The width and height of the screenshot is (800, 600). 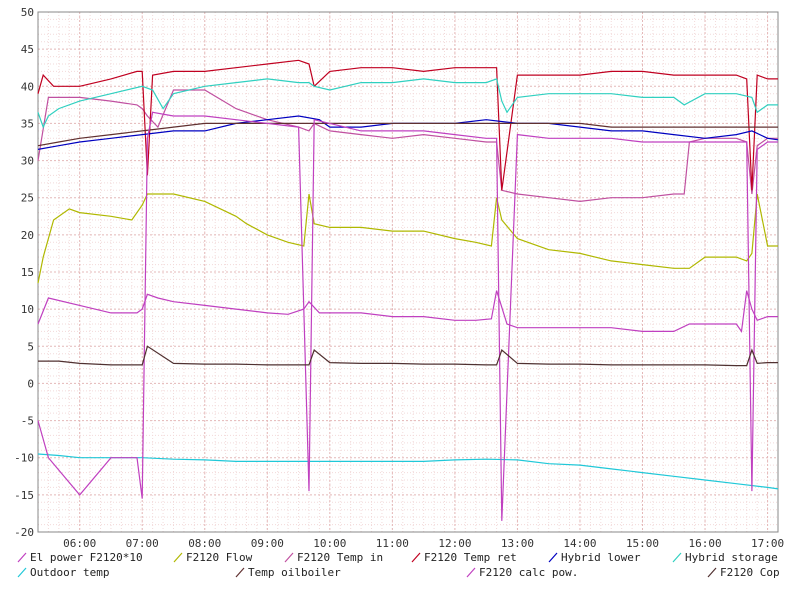 I want to click on y-tick-label: -20, so click(x=24, y=532).